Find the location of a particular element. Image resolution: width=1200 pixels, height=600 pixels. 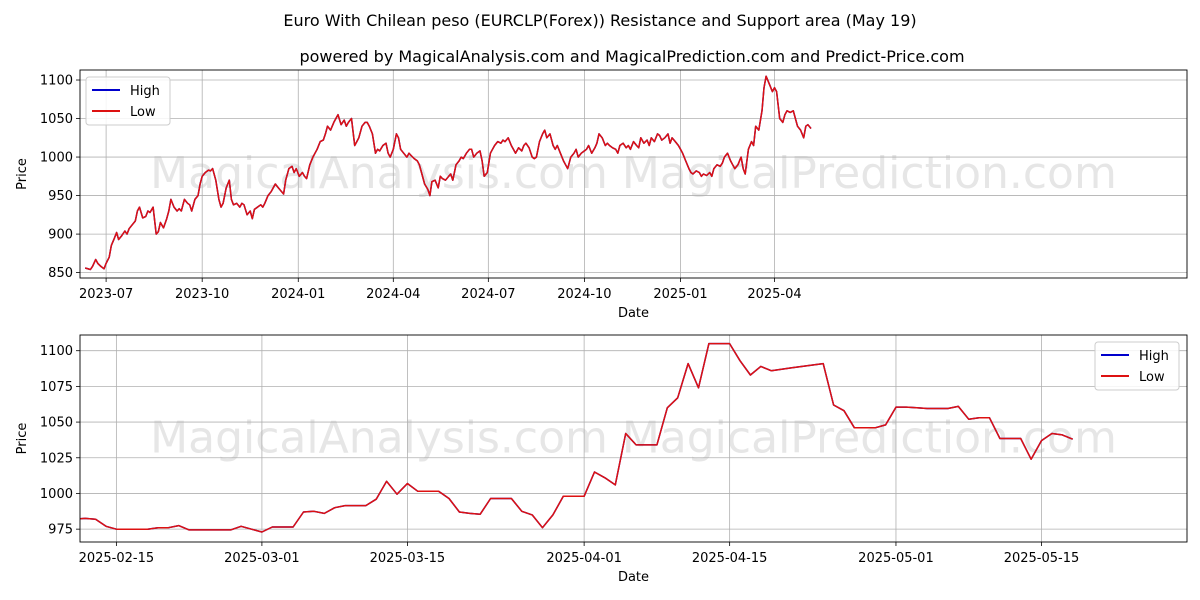

x-tick-label: 2023-10 is located at coordinates (202, 294).